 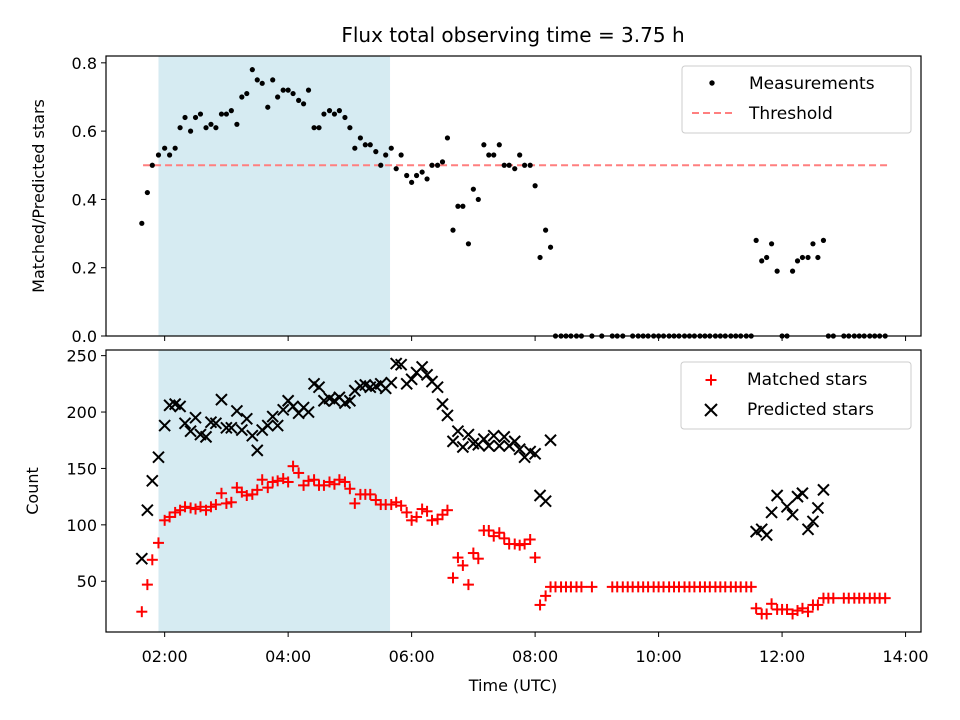 I want to click on x-tick-label: 12:00, so click(x=782, y=656).